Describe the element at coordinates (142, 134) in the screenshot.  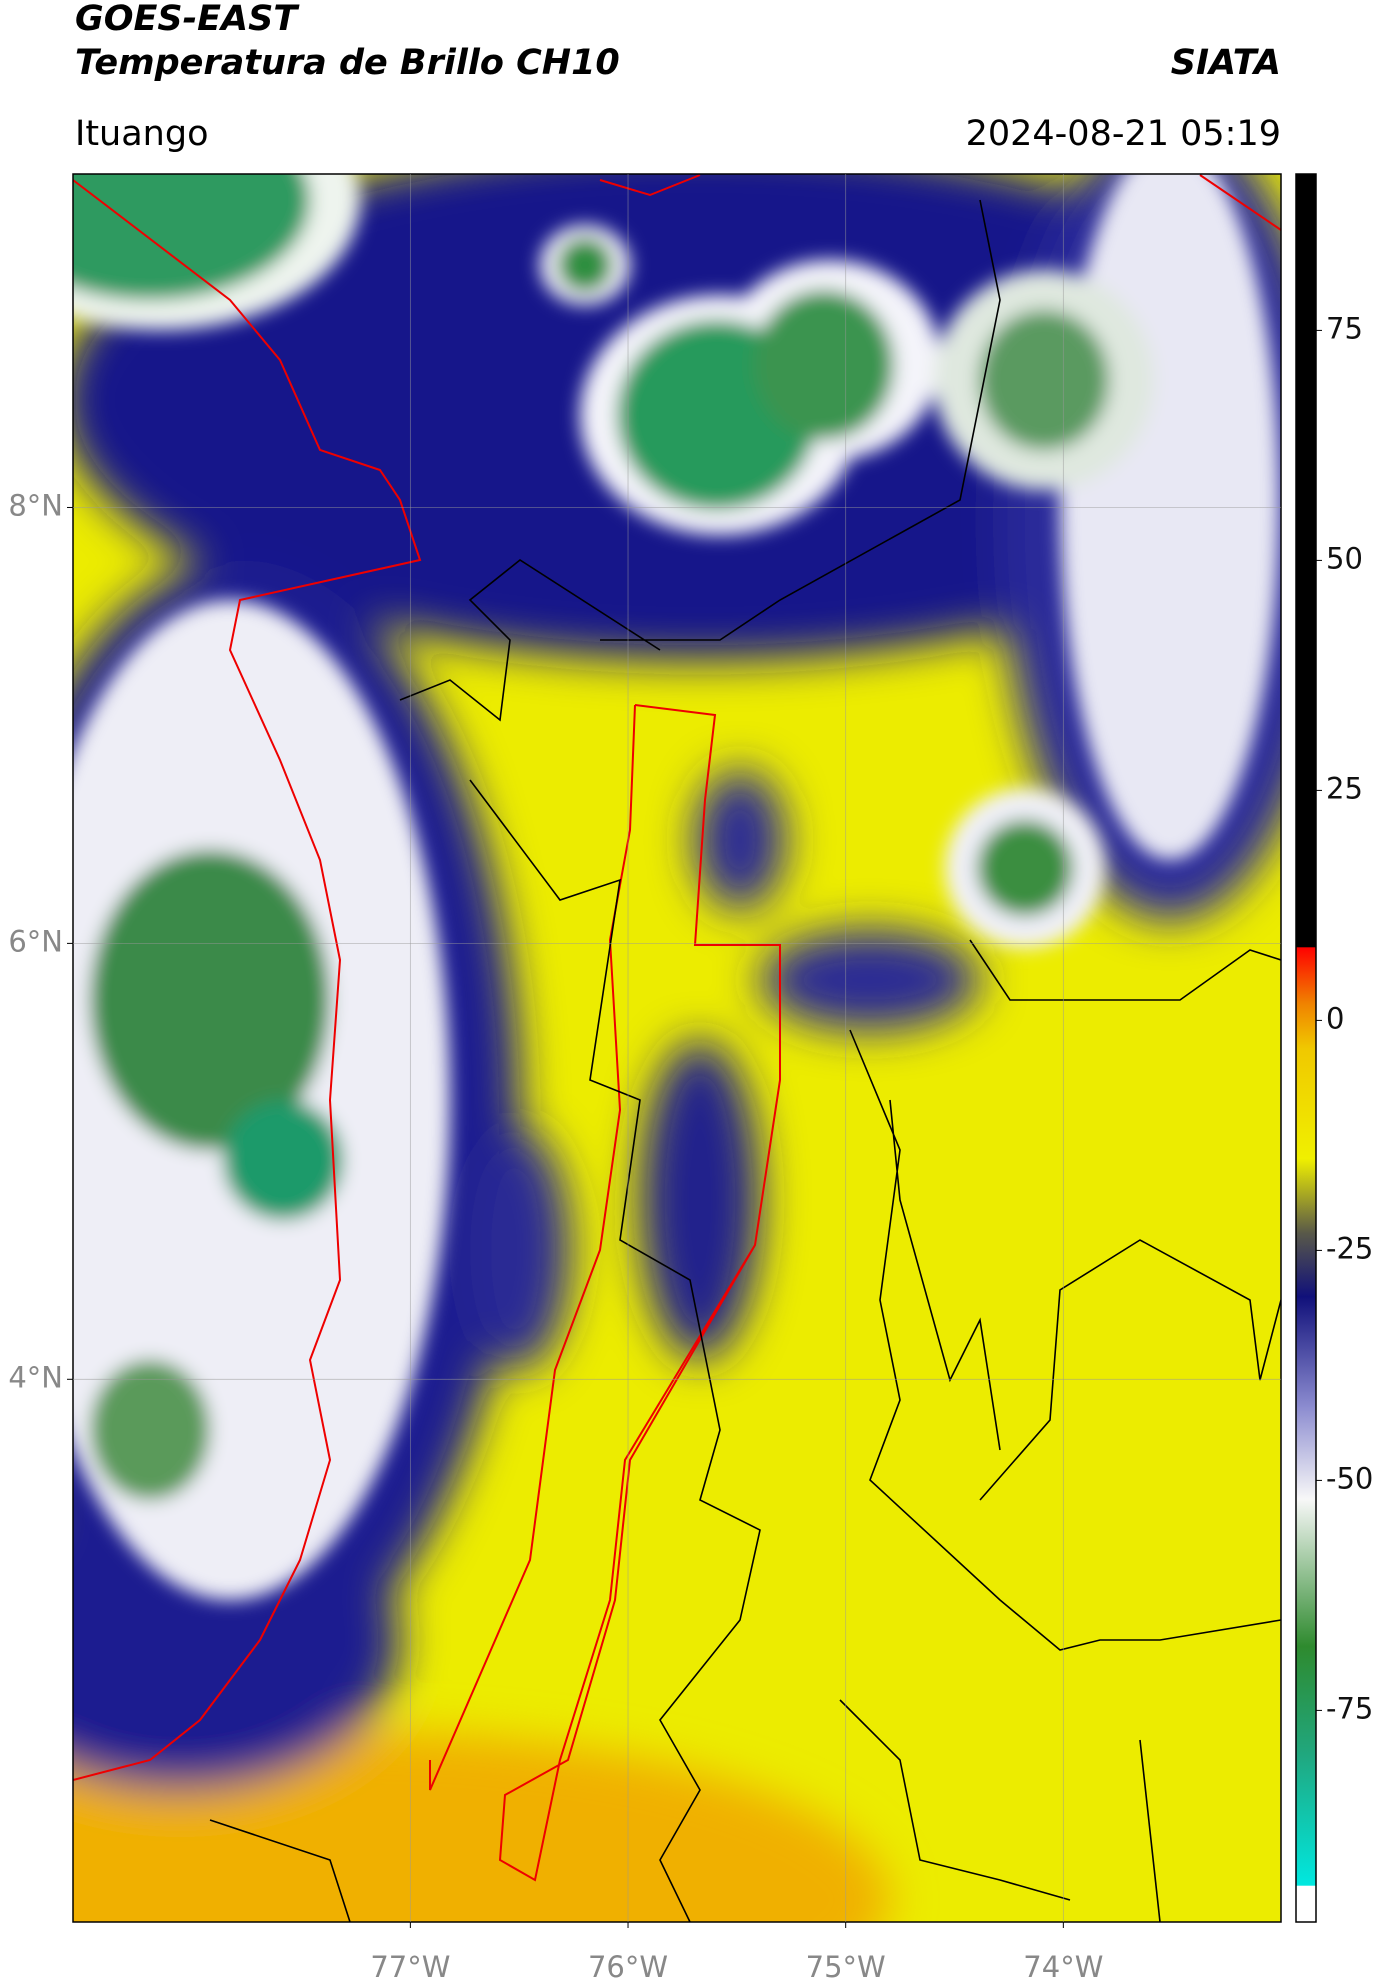
I see `location: Ituango` at that location.